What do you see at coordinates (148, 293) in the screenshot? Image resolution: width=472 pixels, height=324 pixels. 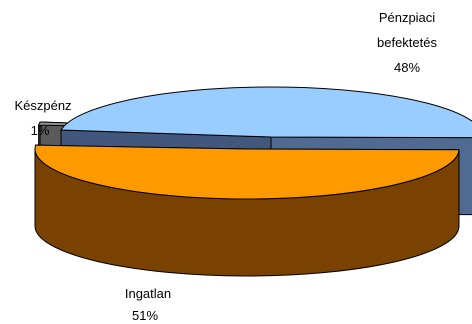 I see `slice-label-ingatlan: Ingatlan` at bounding box center [148, 293].